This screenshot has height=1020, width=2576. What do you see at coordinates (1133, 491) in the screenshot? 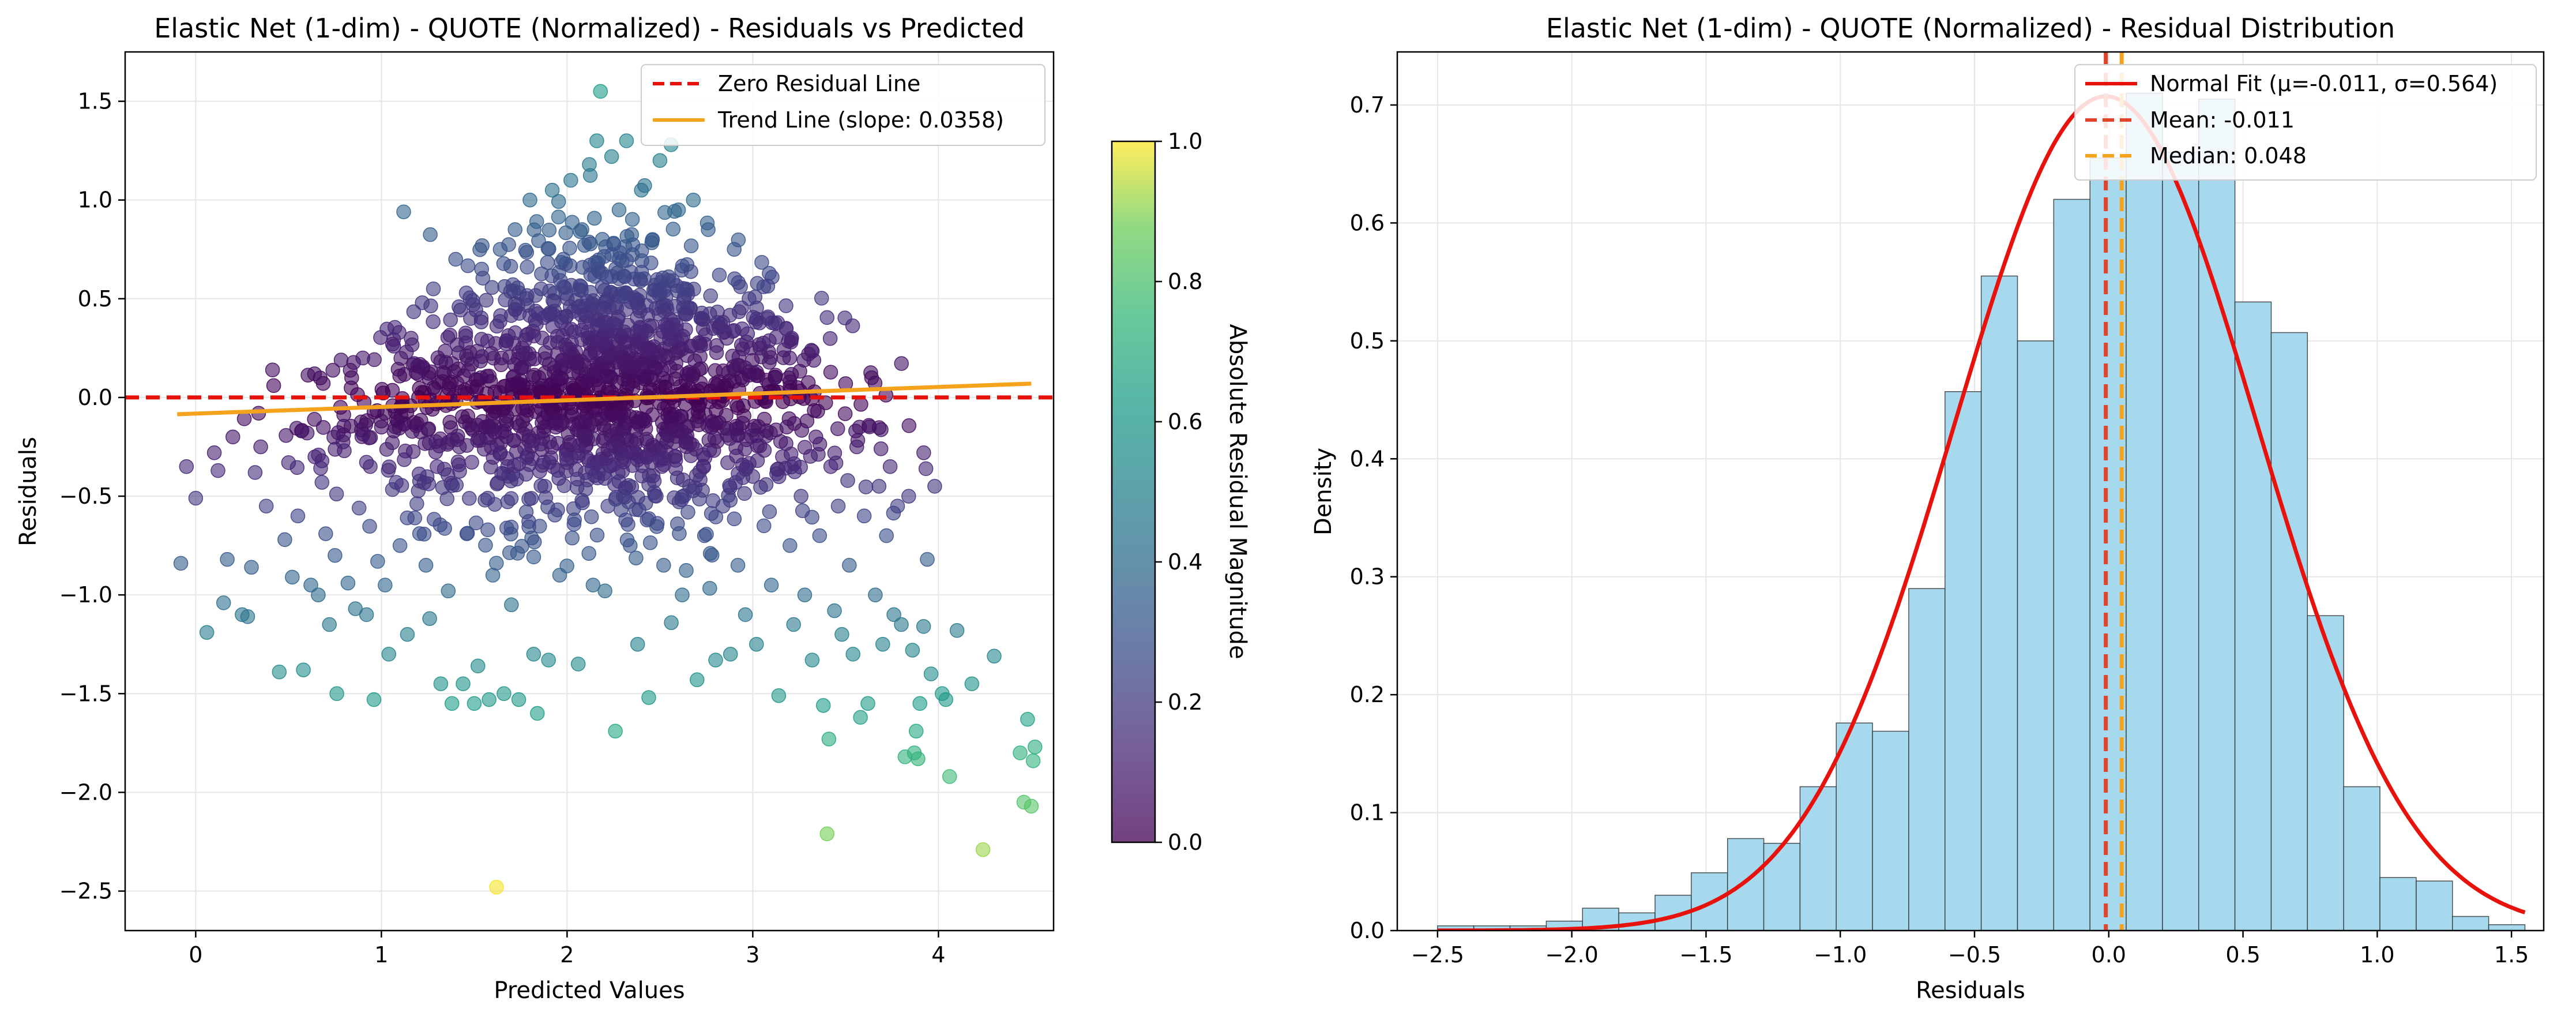
I see `colorbar-gradient` at bounding box center [1133, 491].